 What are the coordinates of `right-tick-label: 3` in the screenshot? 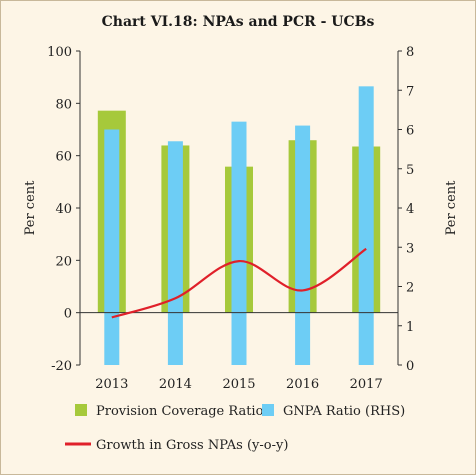 It's located at (410, 248).